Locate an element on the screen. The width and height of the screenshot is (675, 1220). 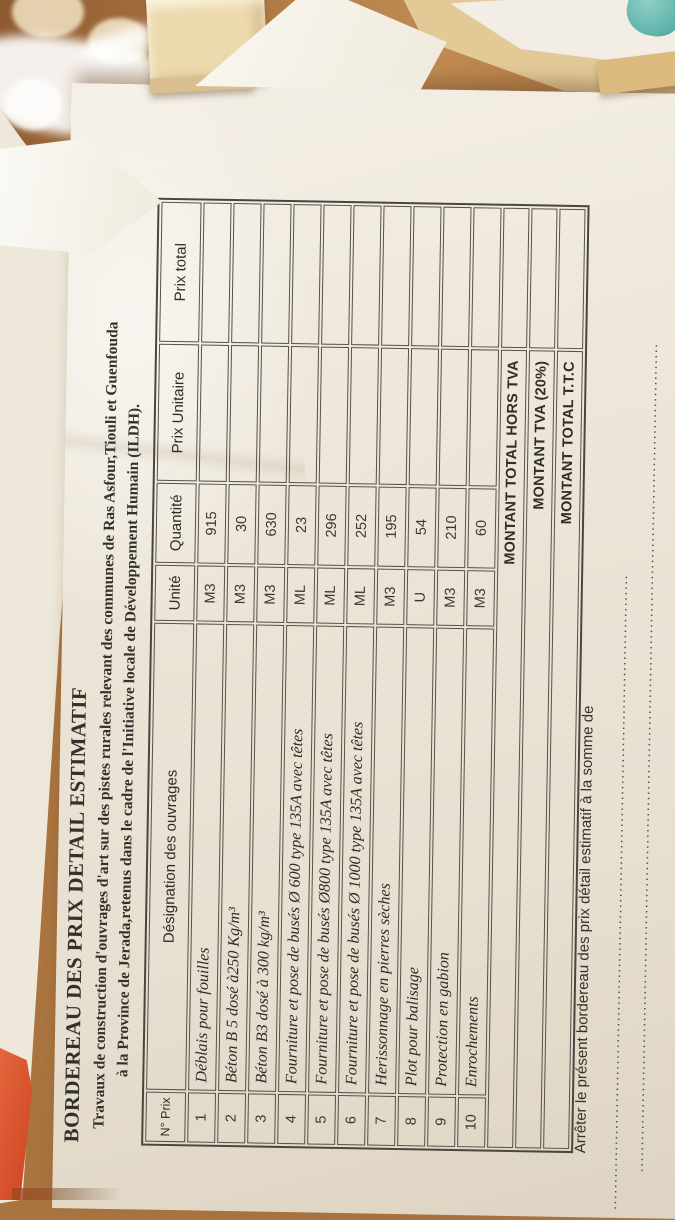
cell-qty: 30 is located at coordinates (242, 524).